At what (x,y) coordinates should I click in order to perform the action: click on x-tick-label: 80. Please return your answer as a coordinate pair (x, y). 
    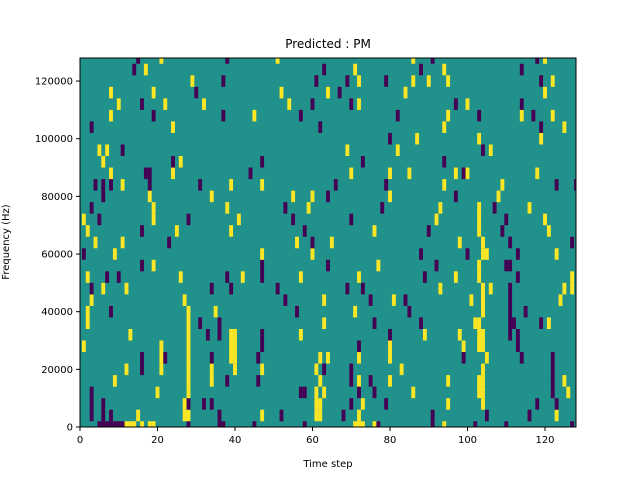
    Looking at the image, I should click on (390, 440).